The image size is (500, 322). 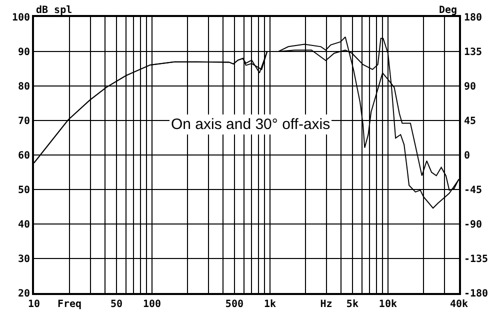 I want to click on x-tick-label: 10k, so click(x=387, y=304).